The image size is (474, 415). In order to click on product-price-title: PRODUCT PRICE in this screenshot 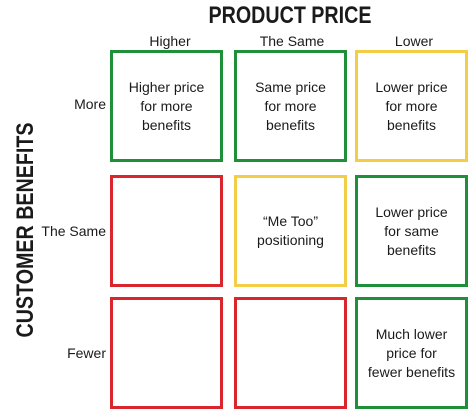, I will do `click(290, 15)`.